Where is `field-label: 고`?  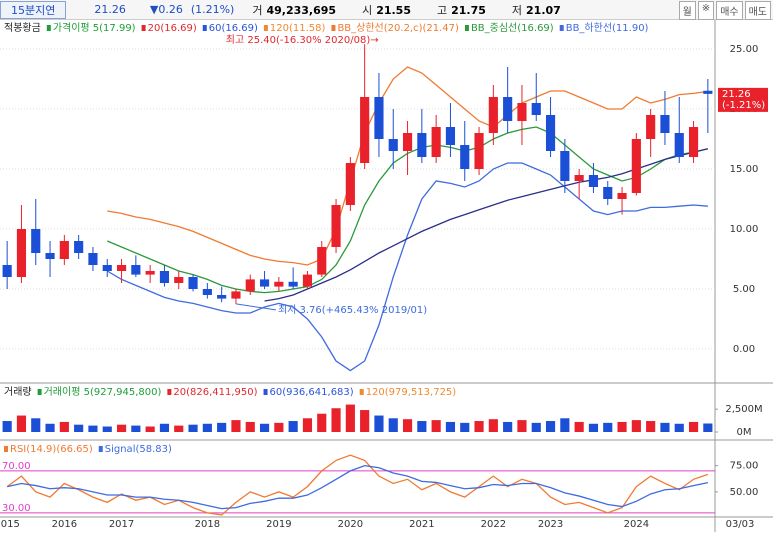 field-label: 고 is located at coordinates (442, 10).